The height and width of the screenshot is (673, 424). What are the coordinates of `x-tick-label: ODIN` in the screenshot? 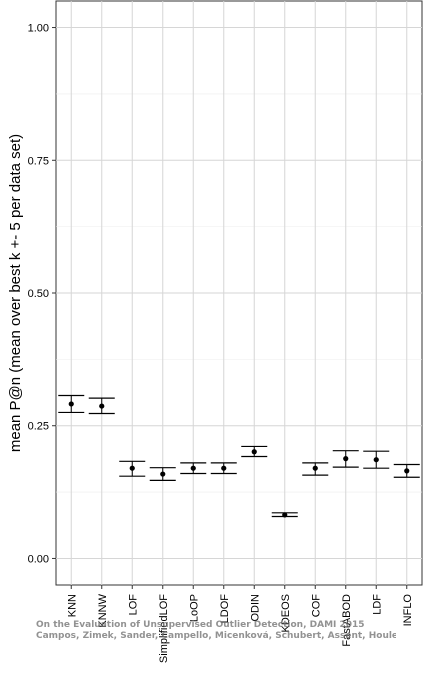 It's located at (255, 608).